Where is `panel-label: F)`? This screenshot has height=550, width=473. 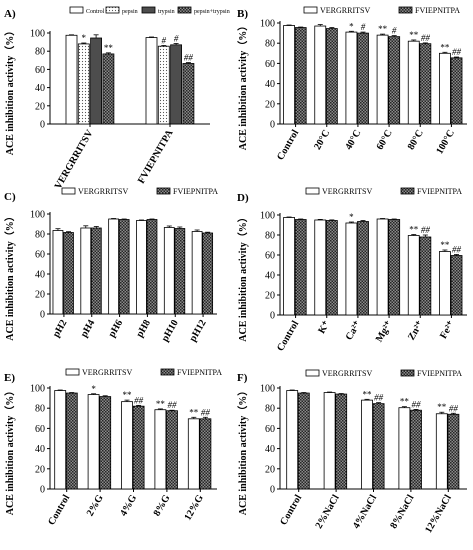
panel-label: F) is located at coordinates (242, 378).